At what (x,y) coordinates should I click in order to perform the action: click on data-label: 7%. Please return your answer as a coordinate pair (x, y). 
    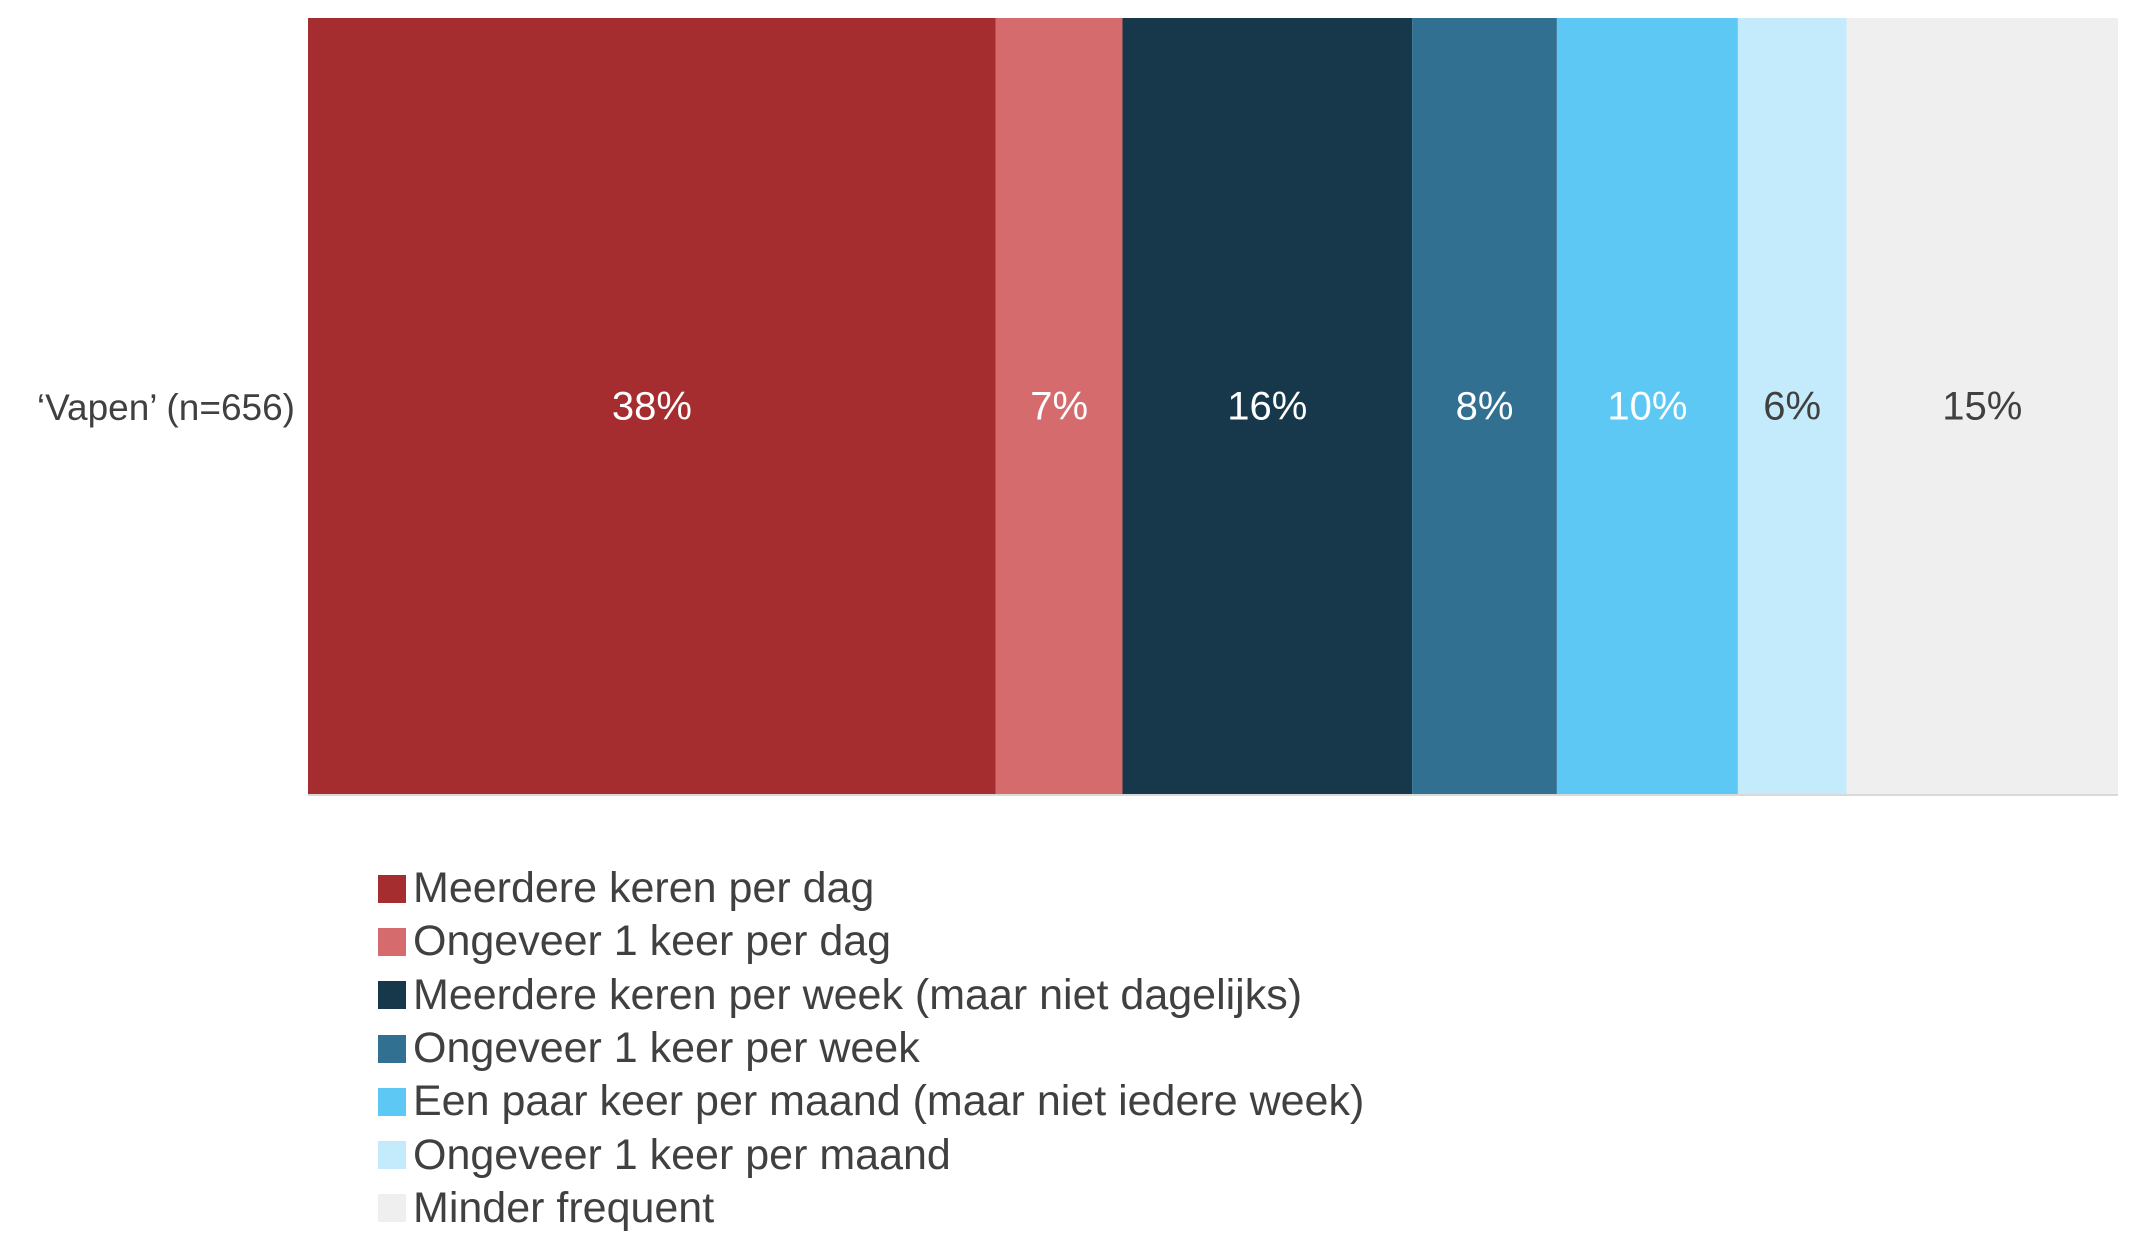
    Looking at the image, I should click on (1059, 407).